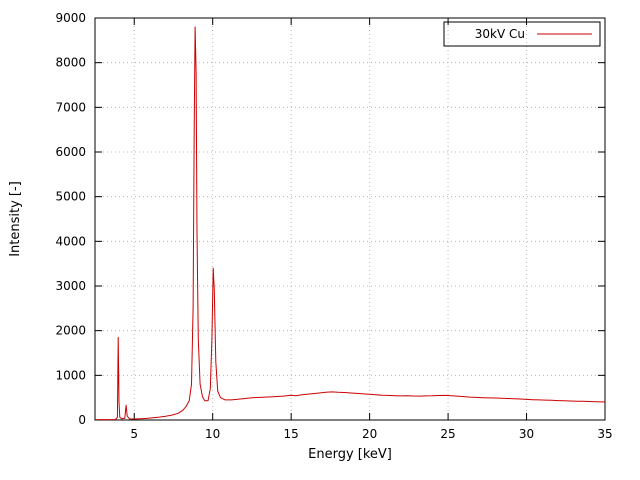  I want to click on x-tick-label: 35, so click(604, 434).